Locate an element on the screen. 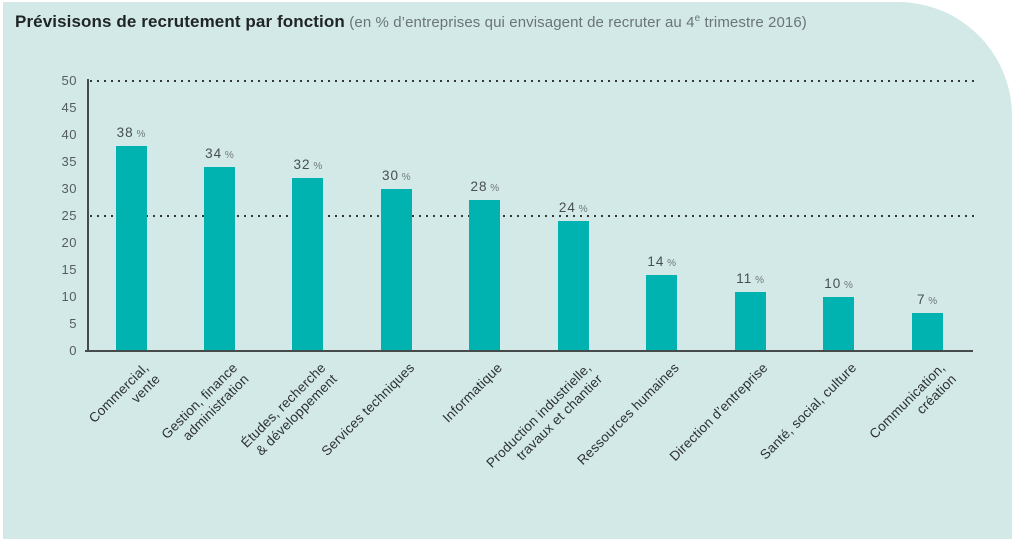 The width and height of the screenshot is (1012, 541). chart-subtitle-tail: trimestre 2016) is located at coordinates (753, 22).